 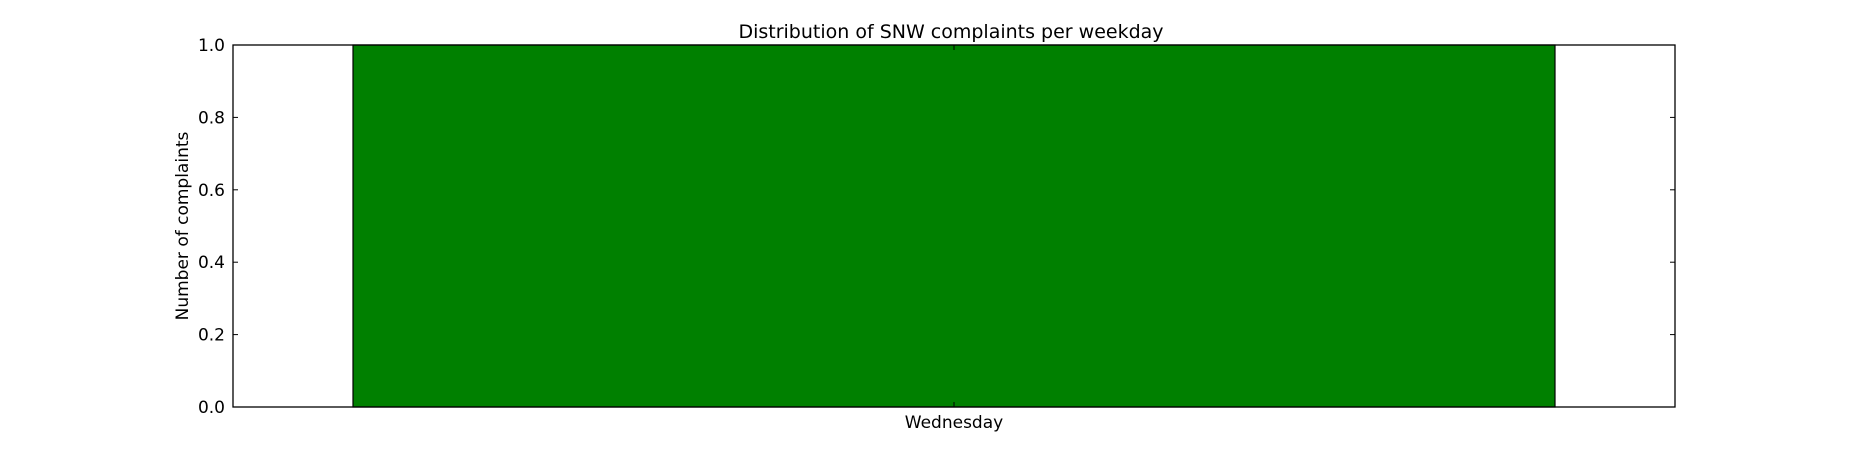 What do you see at coordinates (211, 263) in the screenshot?
I see `y-tick-label: 0.4` at bounding box center [211, 263].